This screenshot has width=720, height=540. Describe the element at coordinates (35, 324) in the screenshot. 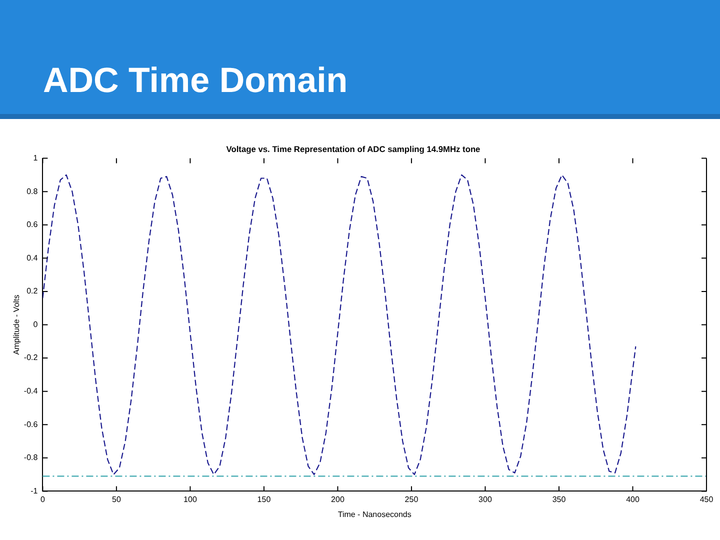

I see `y-tick-label: 0` at that location.